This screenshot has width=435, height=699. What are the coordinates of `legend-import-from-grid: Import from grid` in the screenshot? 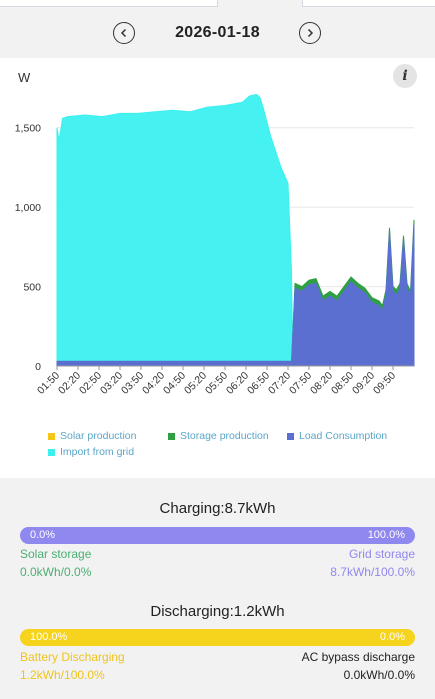 It's located at (91, 452).